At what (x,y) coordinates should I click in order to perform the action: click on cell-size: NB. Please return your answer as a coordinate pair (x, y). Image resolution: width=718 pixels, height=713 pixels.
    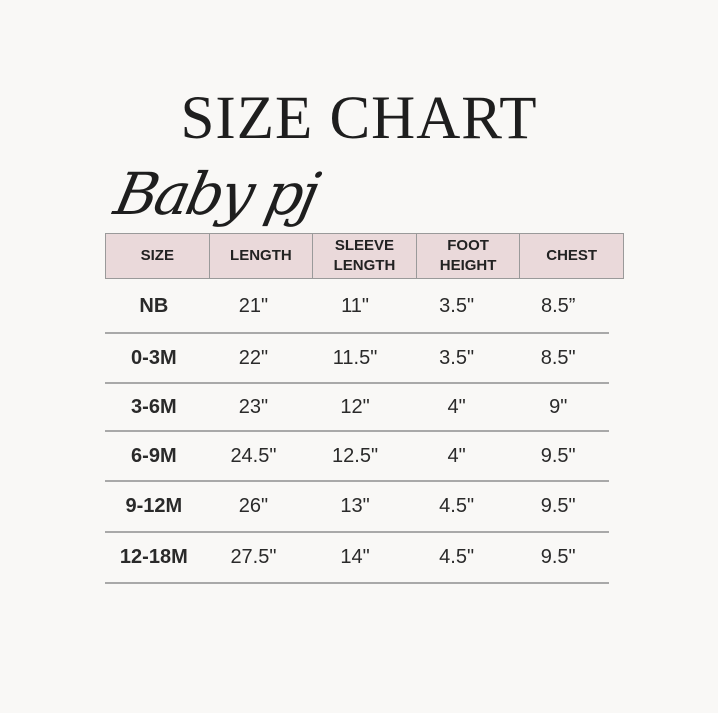
    Looking at the image, I should click on (154, 305).